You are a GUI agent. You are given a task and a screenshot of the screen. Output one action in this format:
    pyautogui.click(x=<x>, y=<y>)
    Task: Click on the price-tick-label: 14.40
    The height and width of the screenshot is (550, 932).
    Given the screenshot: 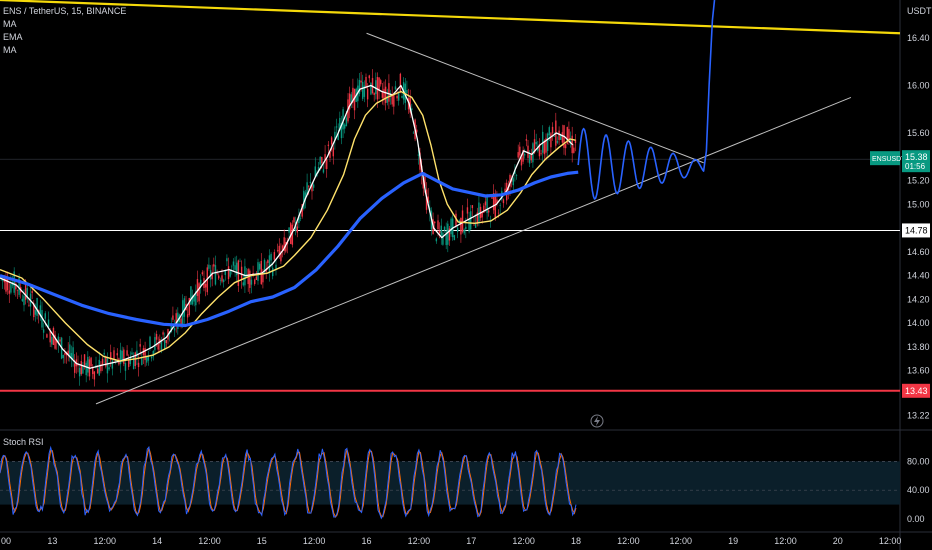 What is the action you would take?
    pyautogui.click(x=918, y=276)
    